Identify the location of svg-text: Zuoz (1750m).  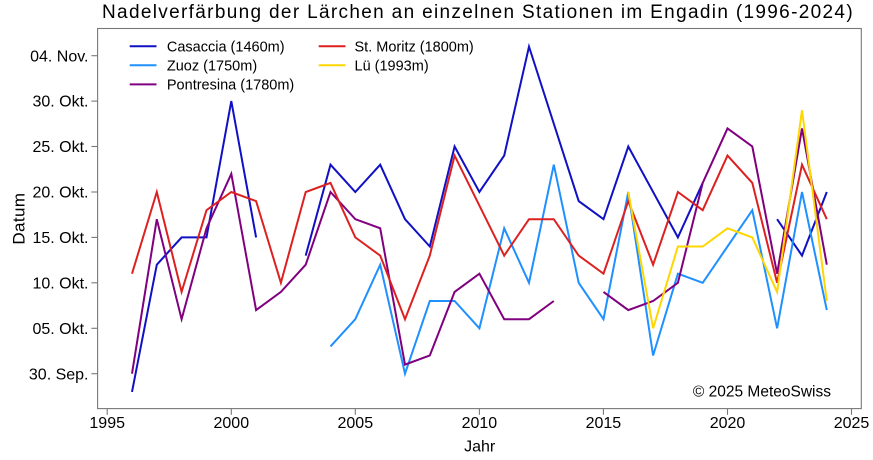
(212, 67).